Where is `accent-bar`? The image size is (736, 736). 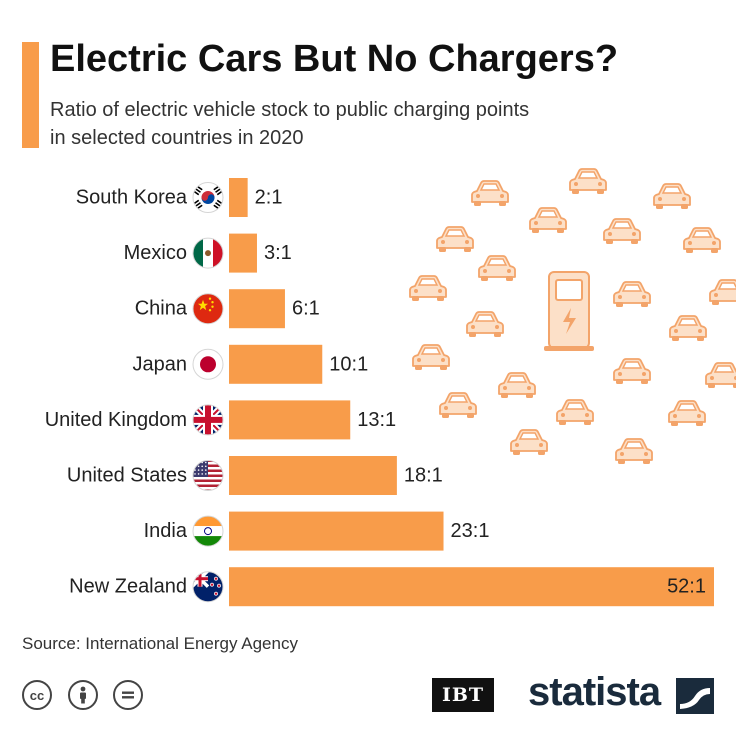 accent-bar is located at coordinates (30, 95).